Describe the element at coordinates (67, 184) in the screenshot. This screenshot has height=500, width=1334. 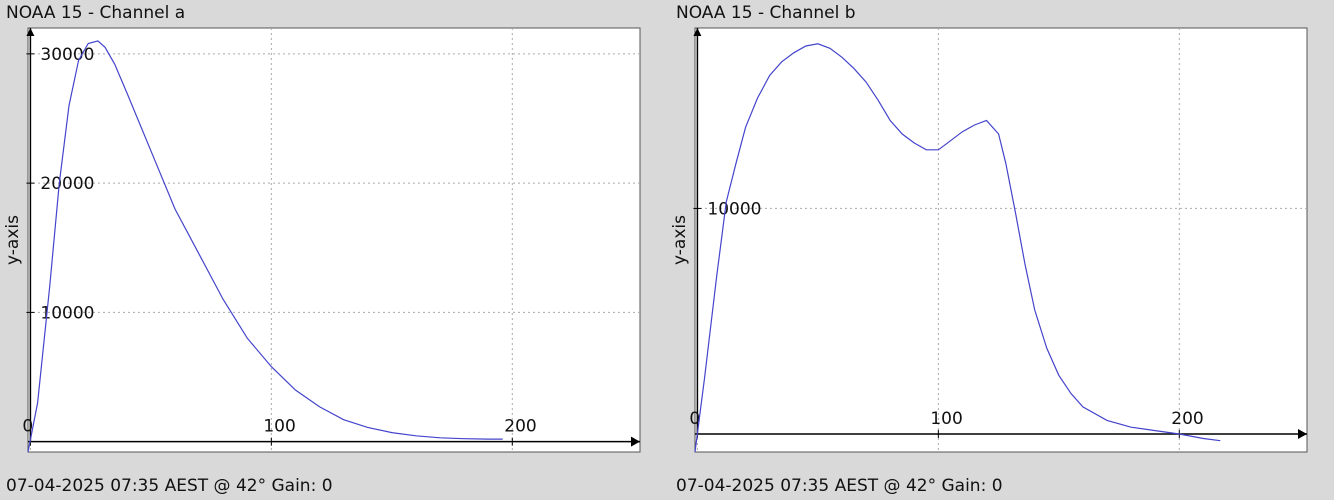
I see `y-tick-label-a: 20000` at that location.